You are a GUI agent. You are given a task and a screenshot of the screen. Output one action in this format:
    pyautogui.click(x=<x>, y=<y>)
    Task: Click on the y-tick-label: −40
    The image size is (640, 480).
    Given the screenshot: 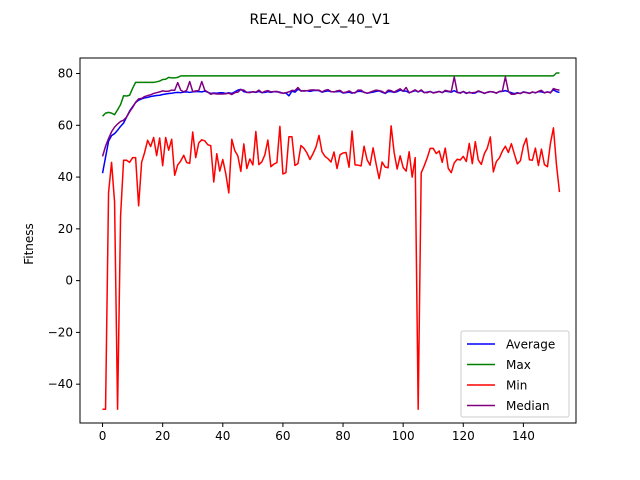 What is the action you would take?
    pyautogui.click(x=60, y=384)
    